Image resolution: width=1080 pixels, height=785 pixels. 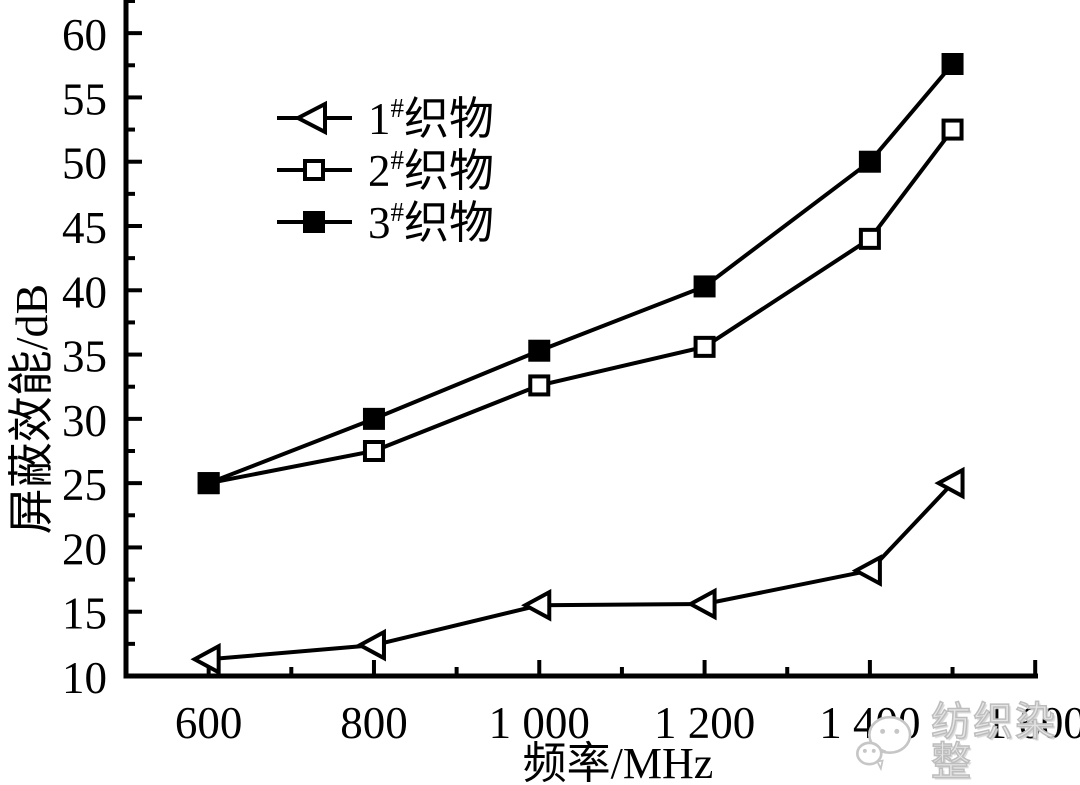 I want to click on x-tick-label: 1 400, so click(x=869, y=723).